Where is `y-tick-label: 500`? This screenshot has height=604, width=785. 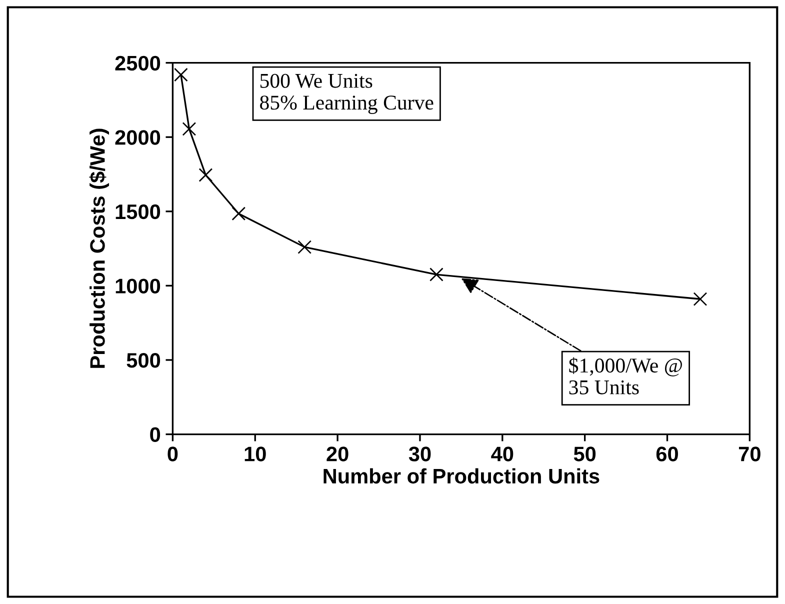 y-tick-label: 500 is located at coordinates (143, 360).